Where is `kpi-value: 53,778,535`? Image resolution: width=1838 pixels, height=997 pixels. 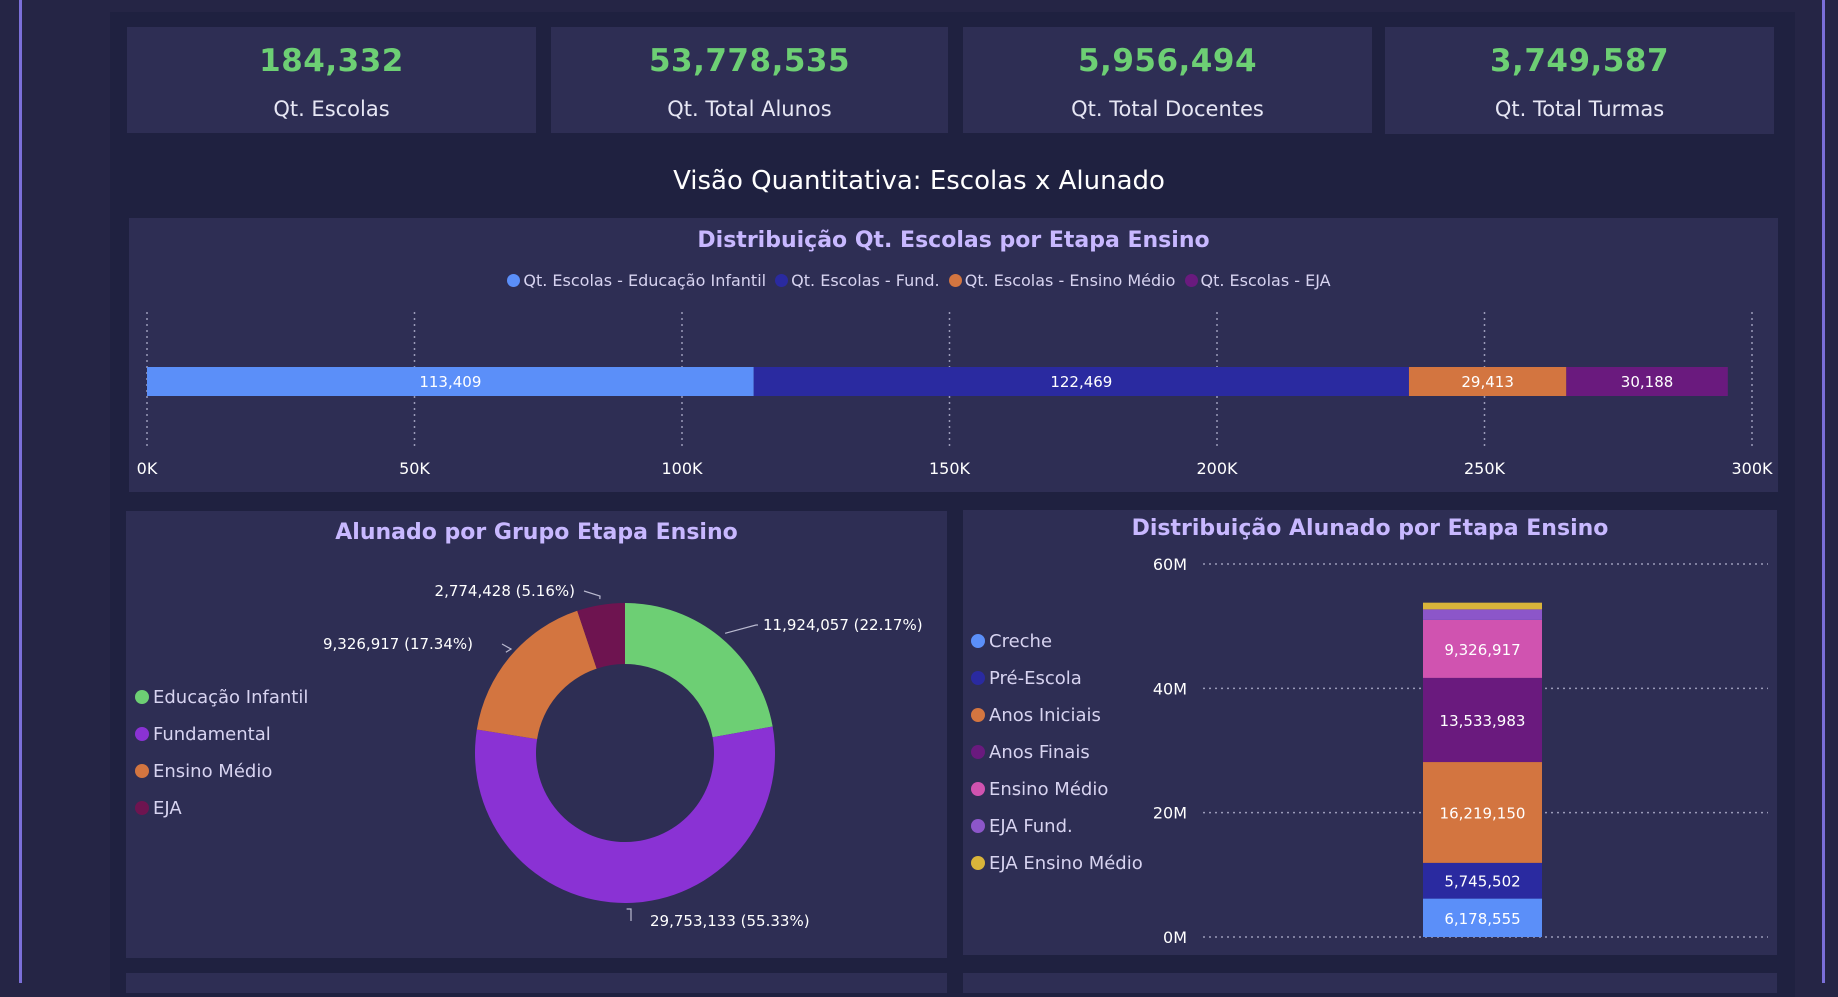 kpi-value: 53,778,535 is located at coordinates (749, 61).